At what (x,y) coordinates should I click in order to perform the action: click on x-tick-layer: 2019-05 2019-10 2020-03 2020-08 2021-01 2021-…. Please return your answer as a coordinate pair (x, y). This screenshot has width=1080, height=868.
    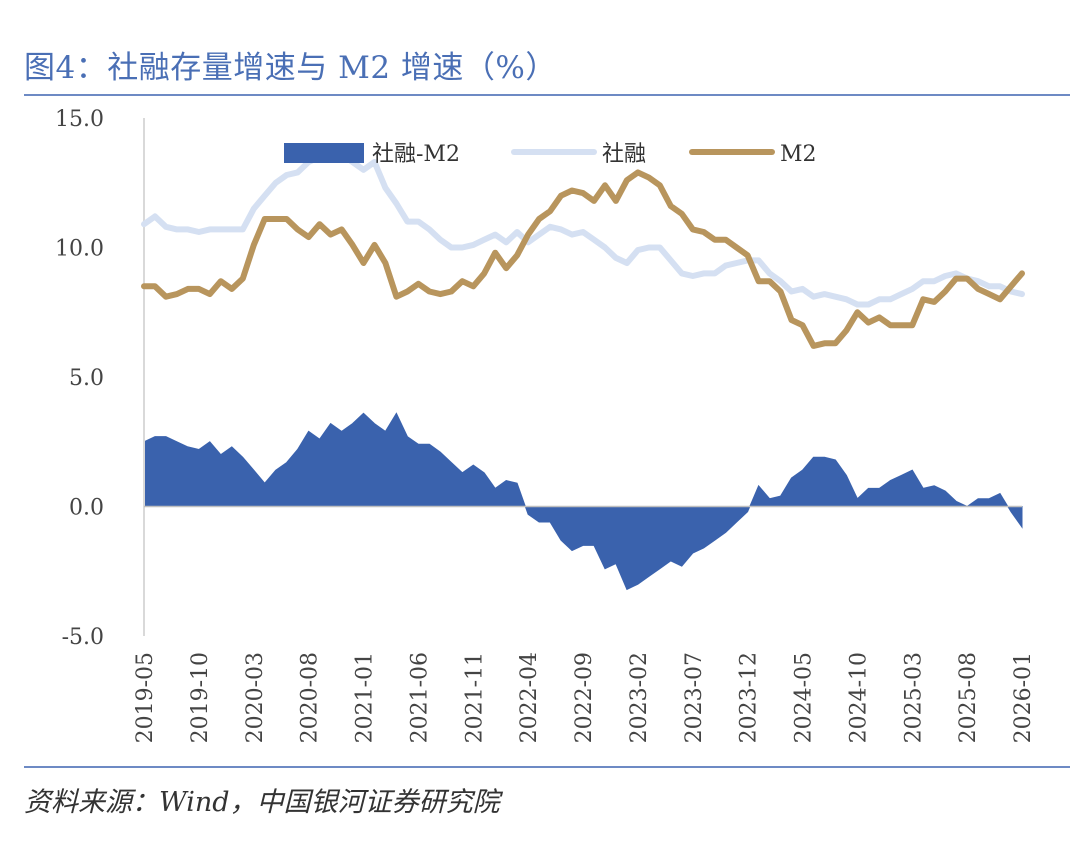
    Looking at the image, I should click on (584, 697).